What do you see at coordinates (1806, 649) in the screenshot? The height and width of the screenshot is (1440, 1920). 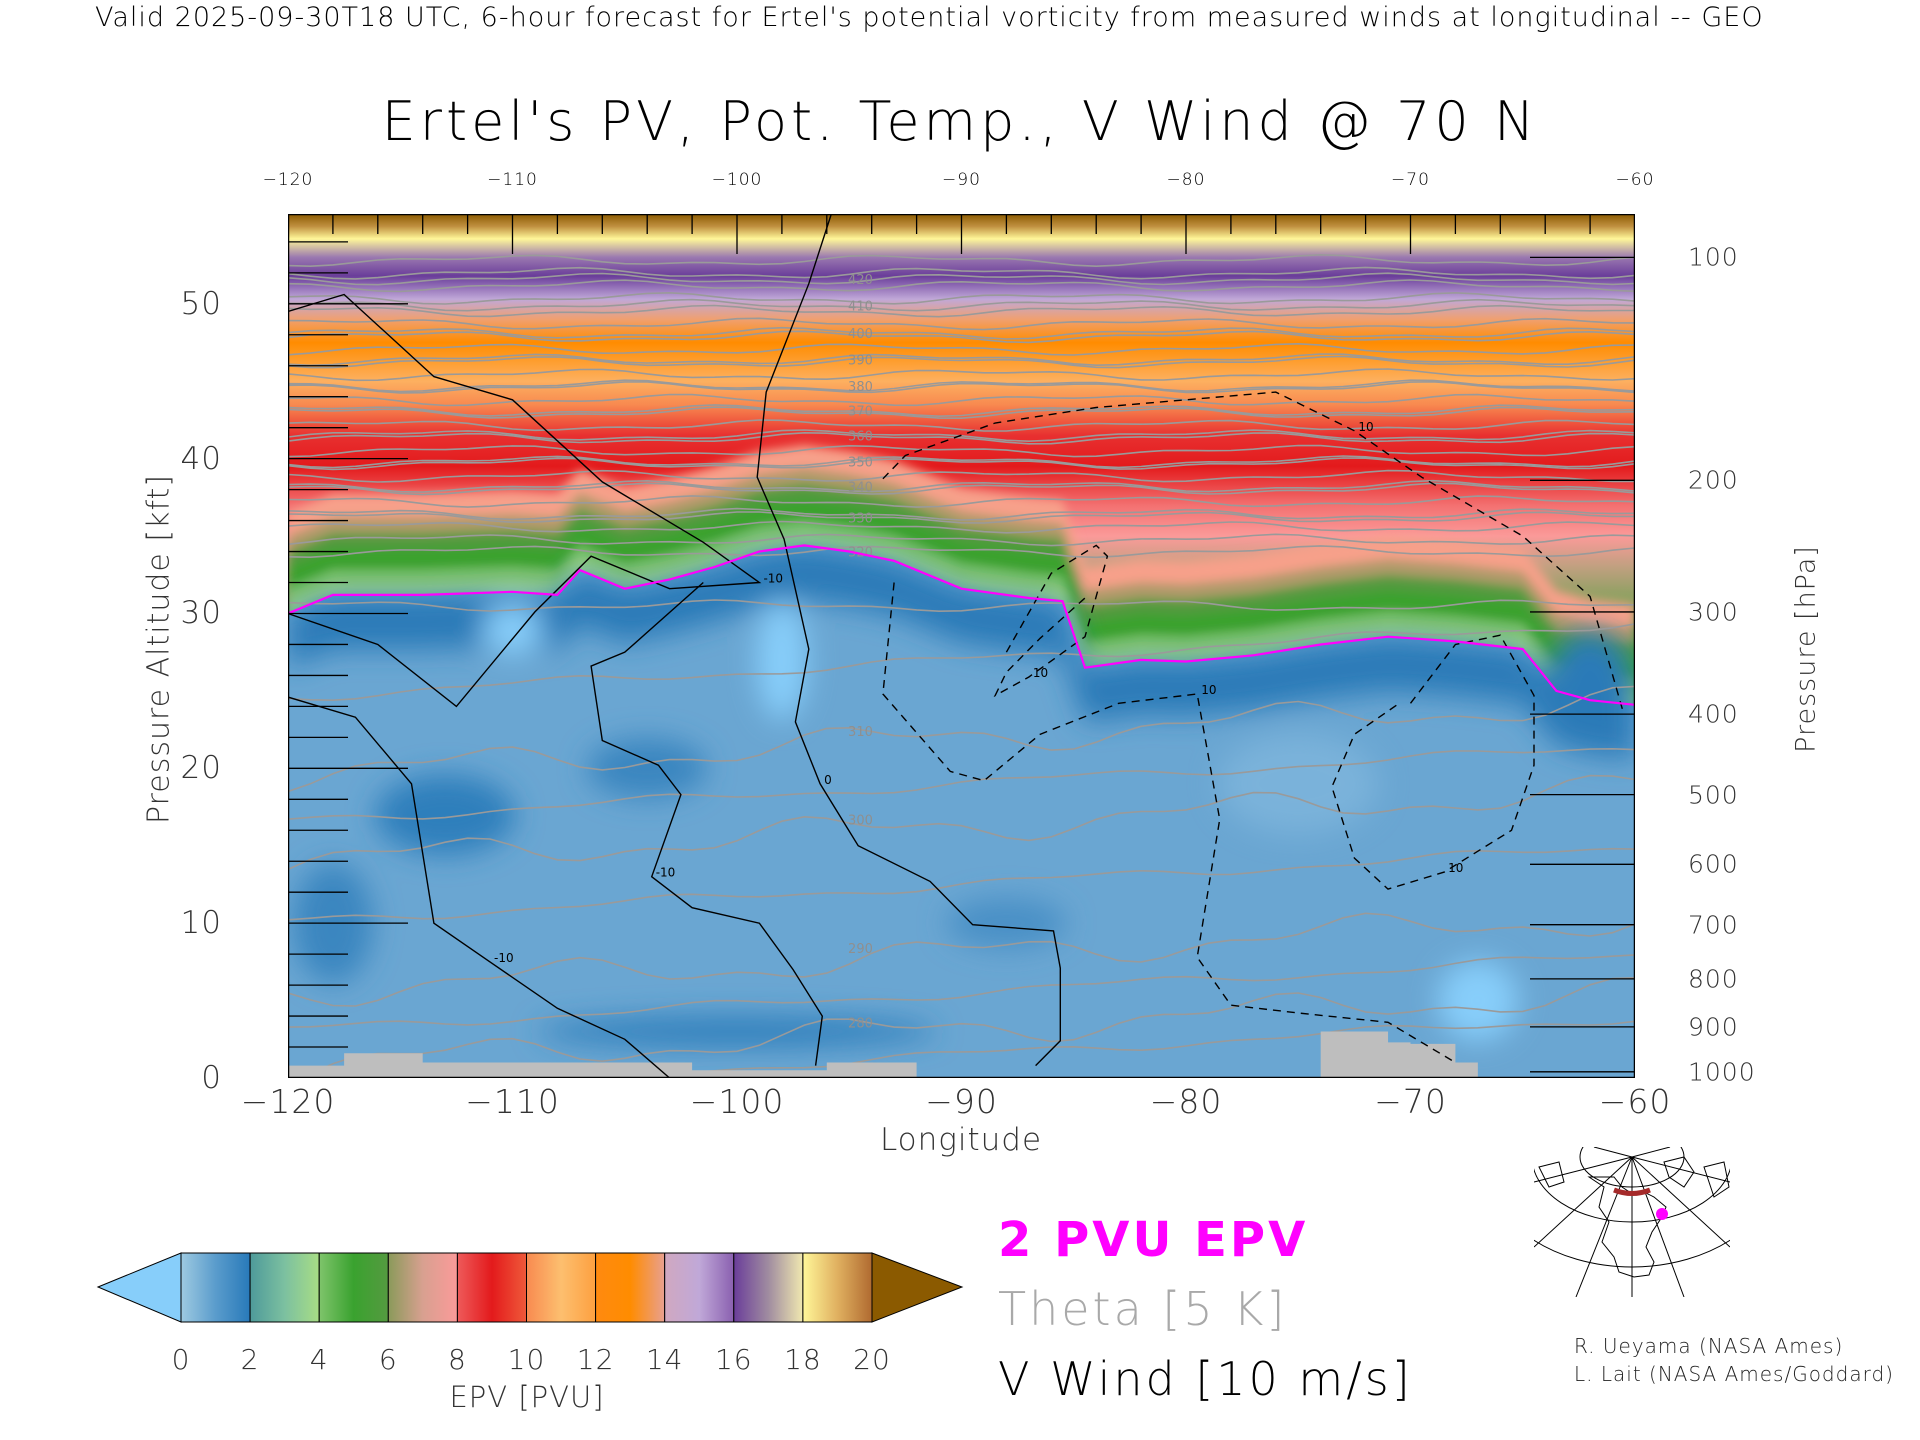 I see `pressure-axis-title: Pressure [hPa]` at bounding box center [1806, 649].